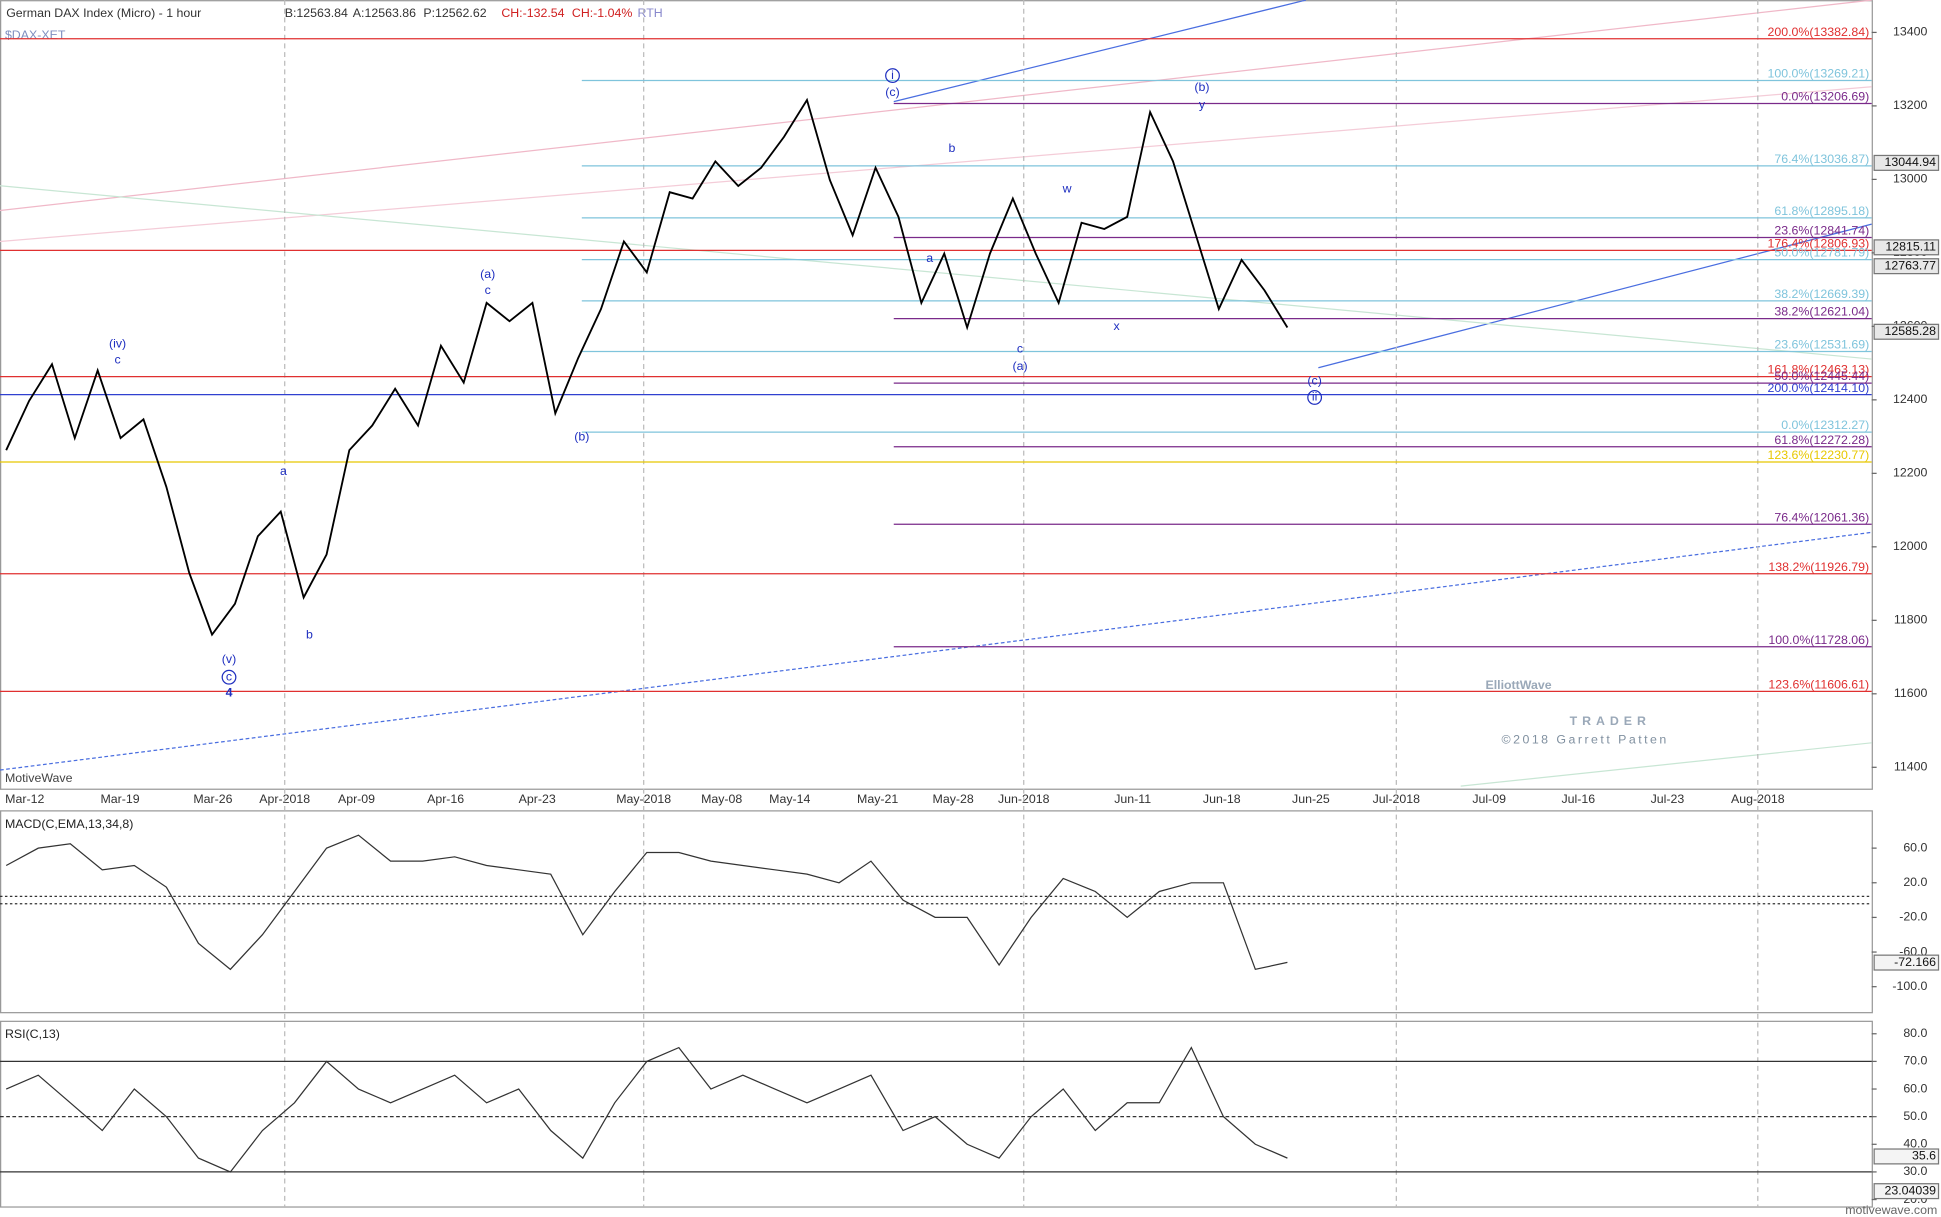 This screenshot has height=1217, width=1941. What do you see at coordinates (1222, 799) in the screenshot?
I see `x-tick-label: Jun-18` at bounding box center [1222, 799].